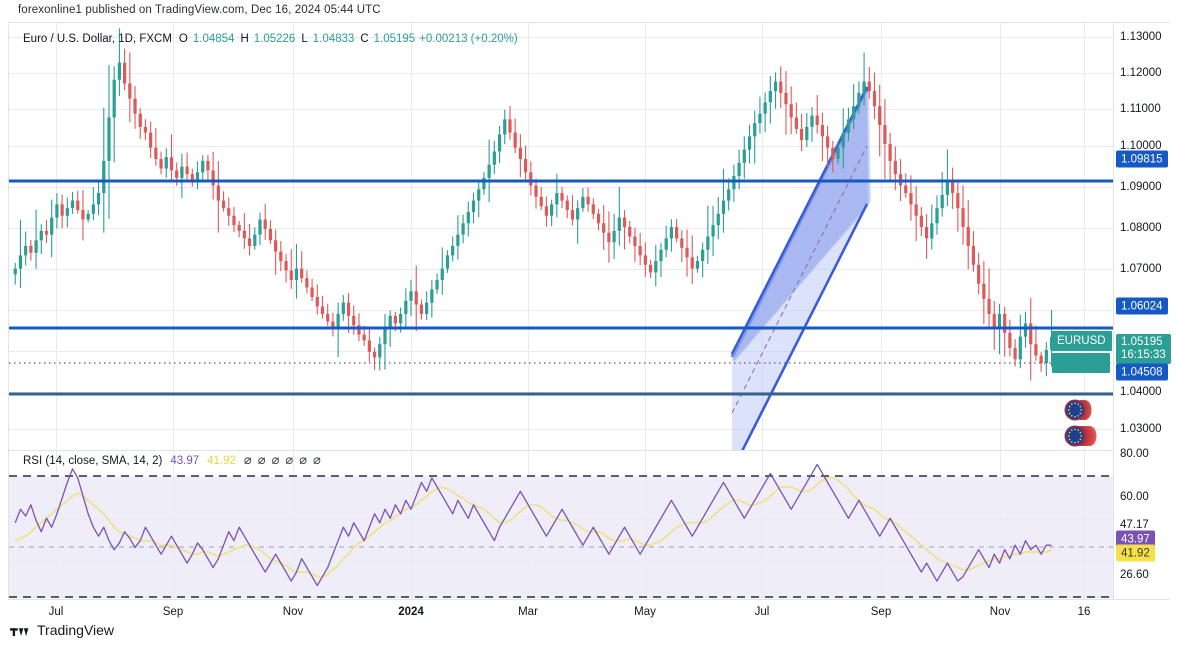 Image resolution: width=1177 pixels, height=650 pixels. I want to click on price-axis-badge-1.09815: 1.09815, so click(1142, 159).